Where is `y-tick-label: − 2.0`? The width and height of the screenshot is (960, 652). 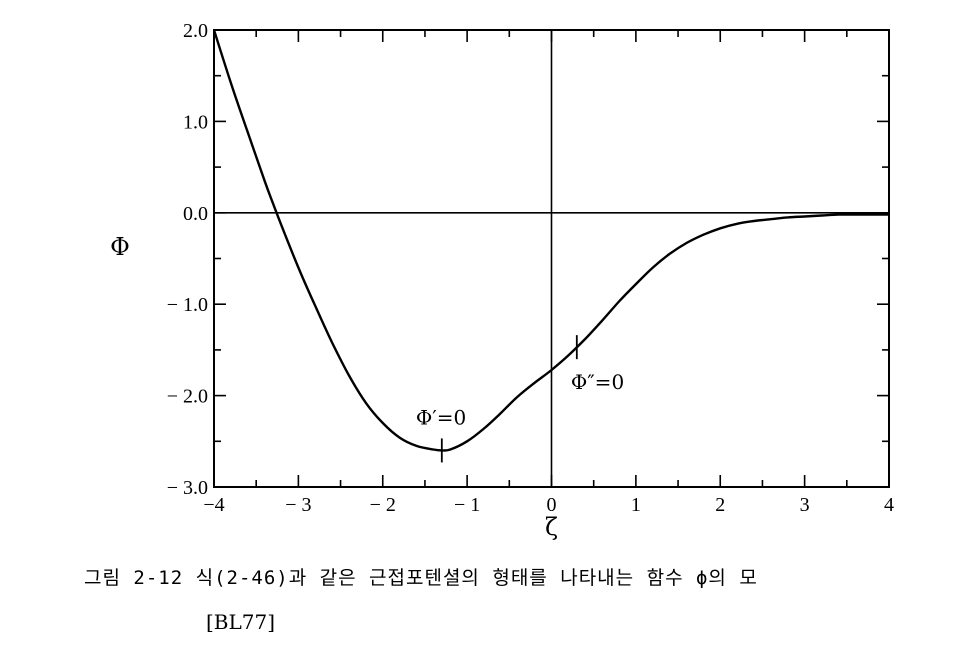 y-tick-label: − 2.0 is located at coordinates (187, 397).